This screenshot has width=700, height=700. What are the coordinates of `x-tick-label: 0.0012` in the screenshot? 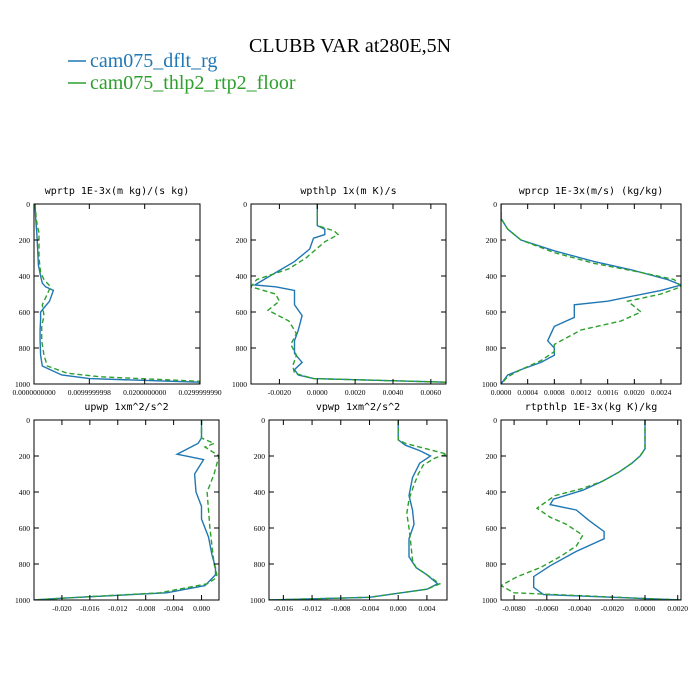 It's located at (581, 392).